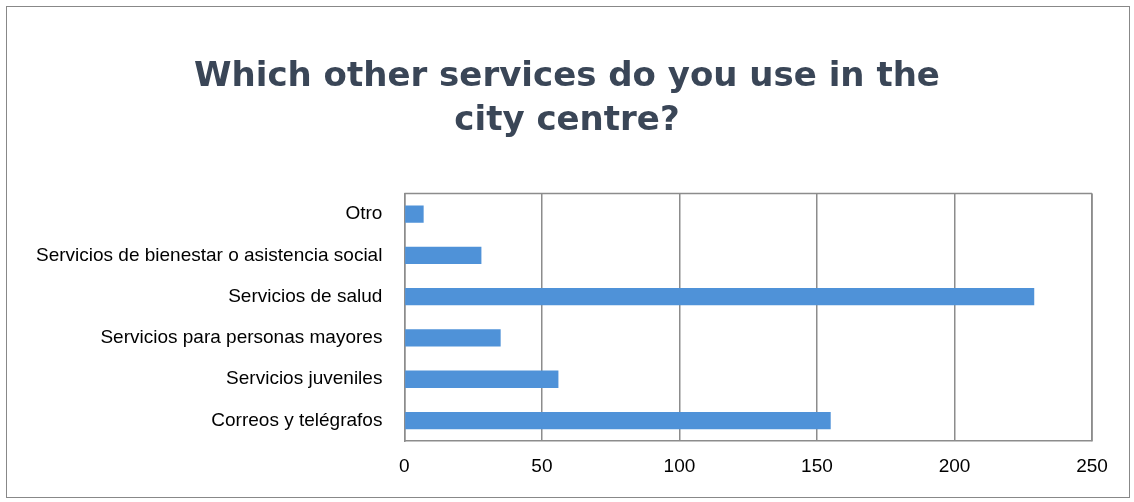 The image size is (1134, 502). What do you see at coordinates (305, 295) in the screenshot?
I see `y-tick-label: Servicios de salud` at bounding box center [305, 295].